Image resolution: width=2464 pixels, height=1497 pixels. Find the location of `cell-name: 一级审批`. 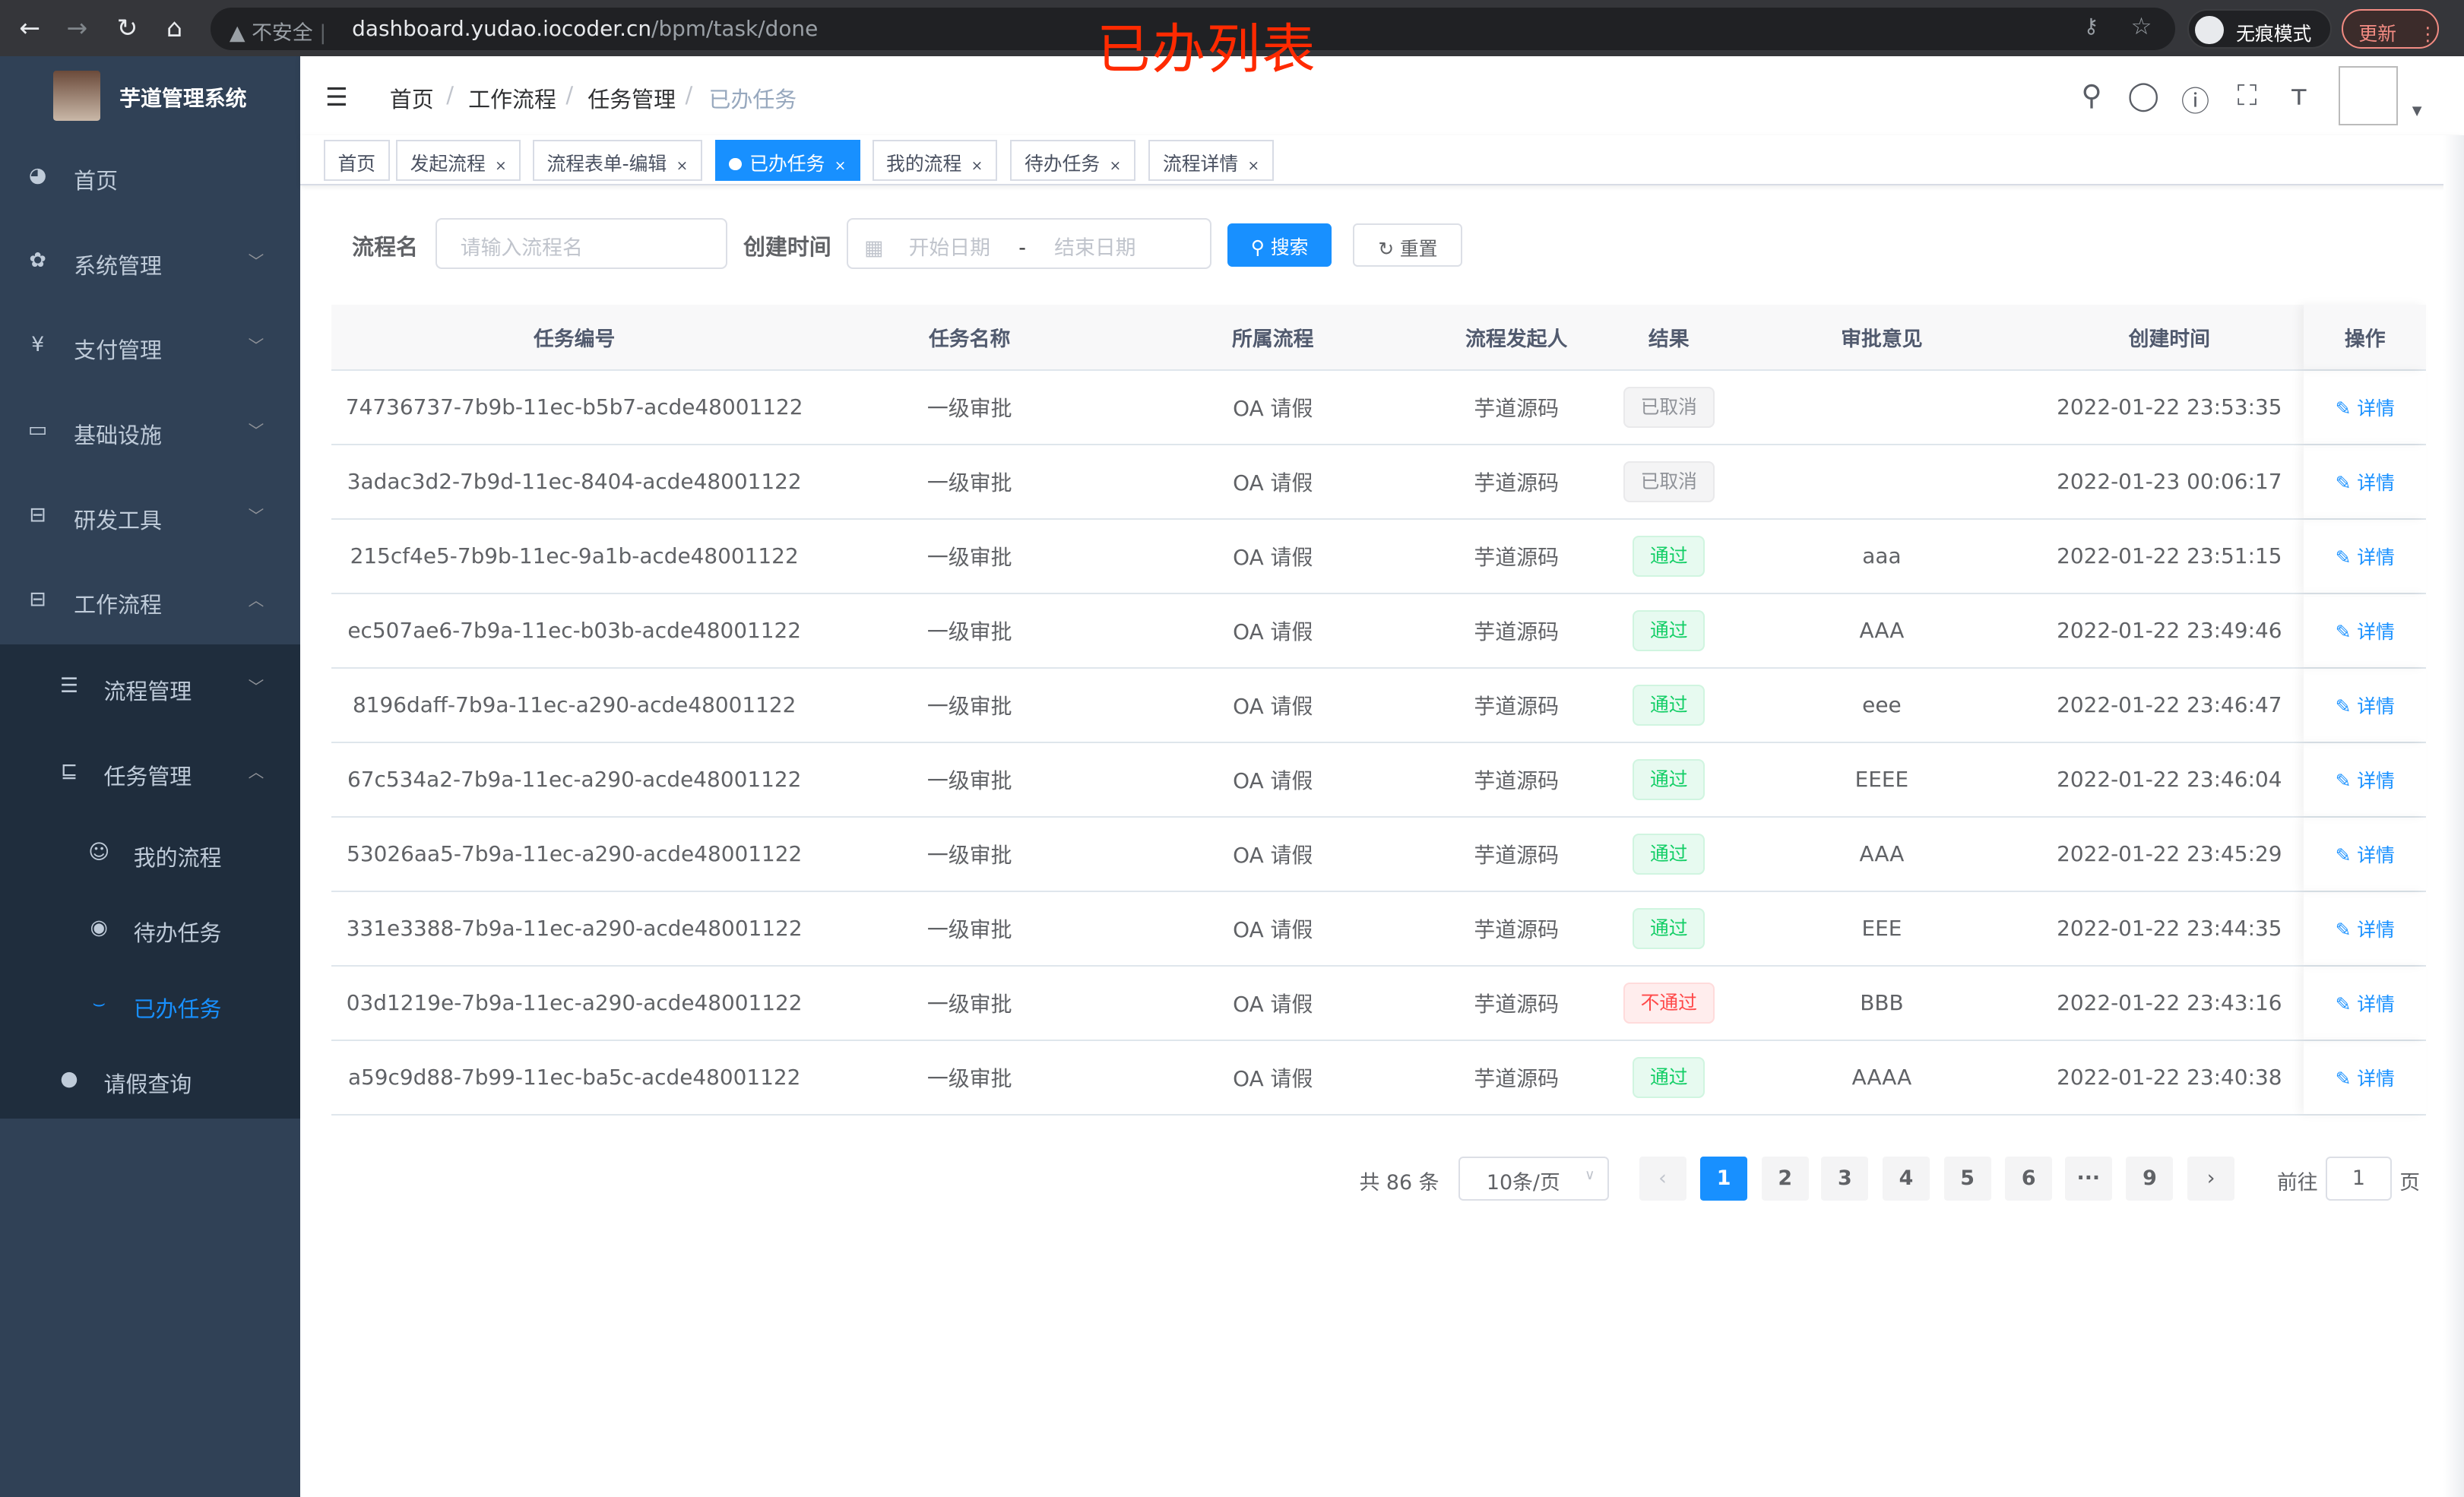

cell-name: 一级审批 is located at coordinates (969, 1078).